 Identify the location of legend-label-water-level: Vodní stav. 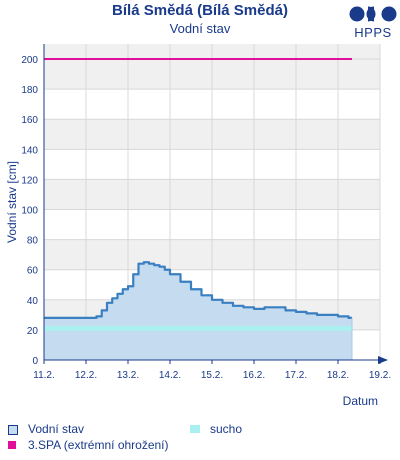
(56, 429).